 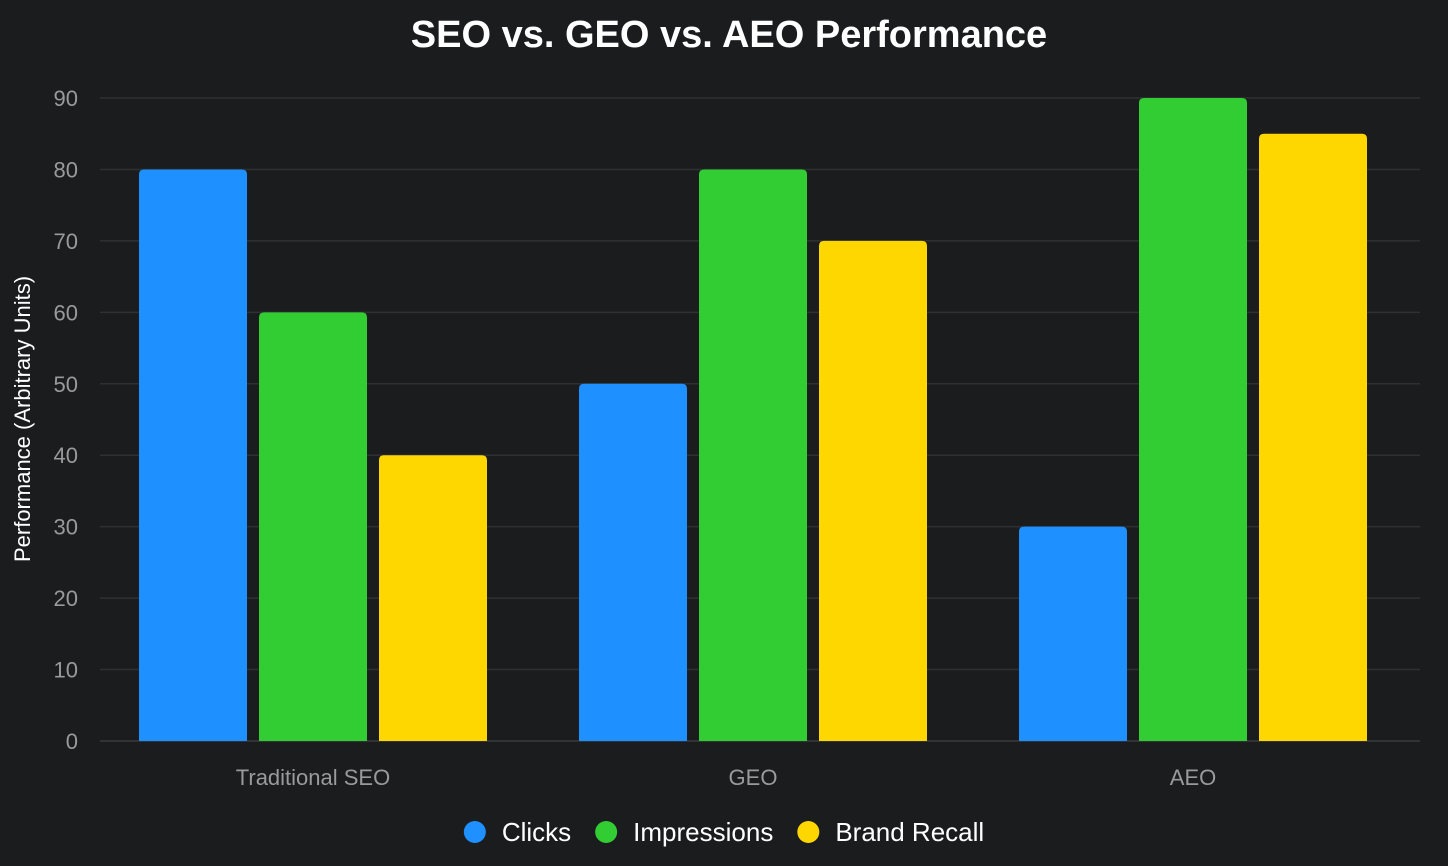 What do you see at coordinates (66, 598) in the screenshot?
I see `y-tick-label: 20` at bounding box center [66, 598].